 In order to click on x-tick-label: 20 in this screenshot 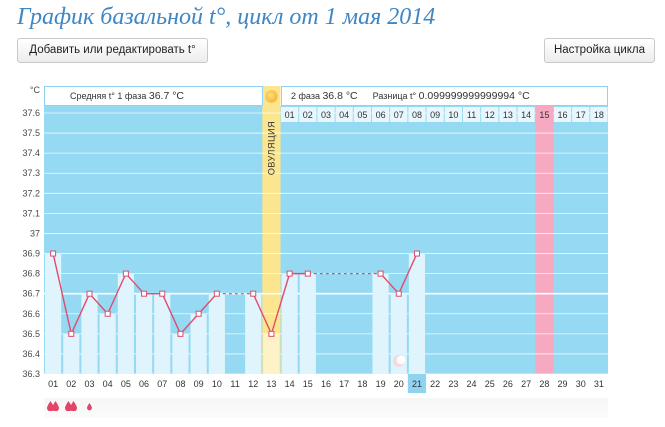, I will do `click(399, 384)`.